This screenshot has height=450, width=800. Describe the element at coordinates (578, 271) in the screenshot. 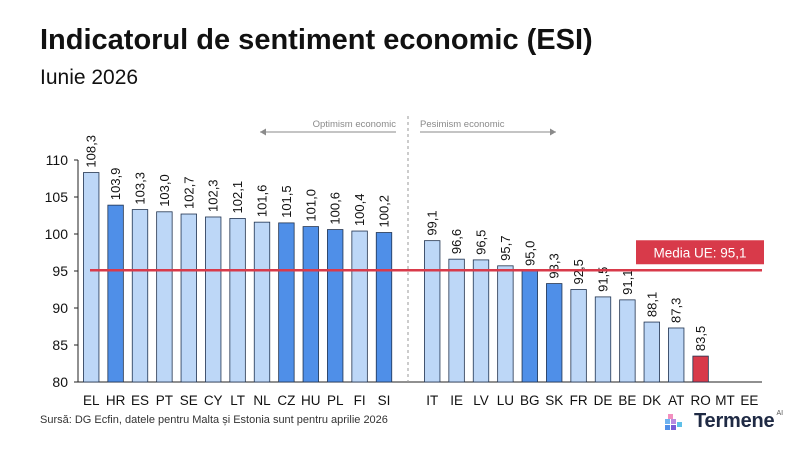

I see `value-label-fr: 92,5` at that location.